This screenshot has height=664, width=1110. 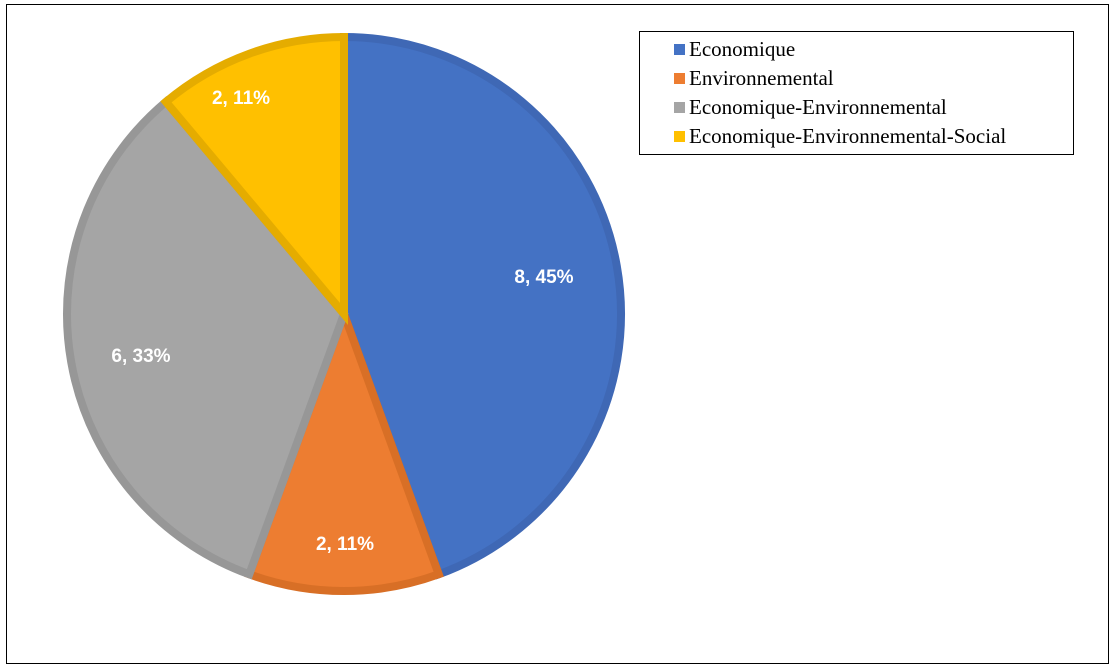 I want to click on pie-slice-environnemental, so click(x=344, y=448).